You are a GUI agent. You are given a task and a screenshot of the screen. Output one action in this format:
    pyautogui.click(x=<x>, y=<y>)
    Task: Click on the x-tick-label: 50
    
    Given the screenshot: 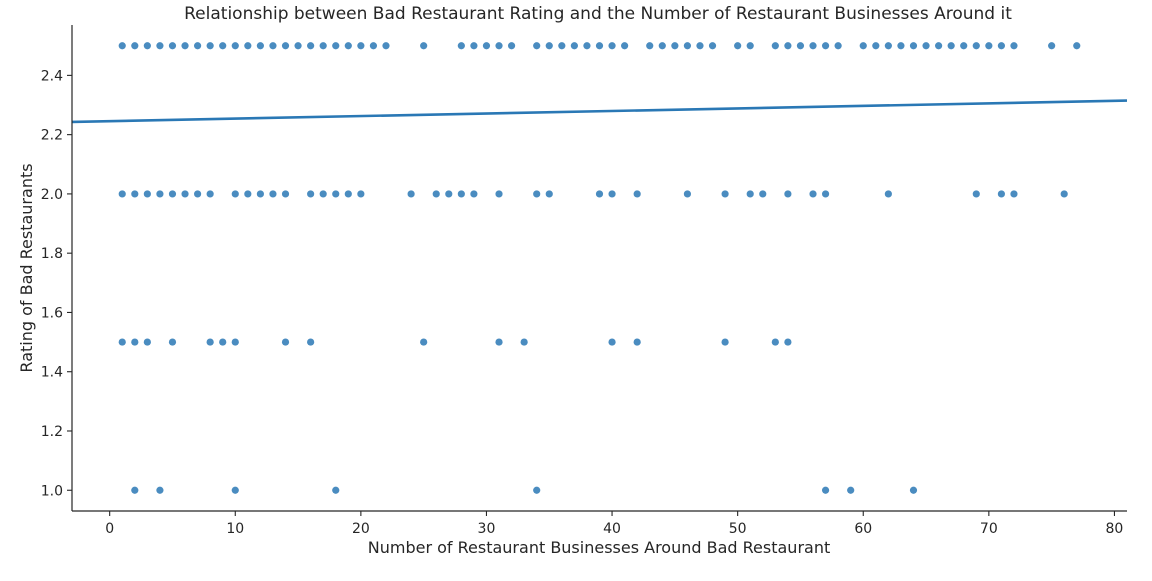 What is the action you would take?
    pyautogui.click(x=738, y=529)
    